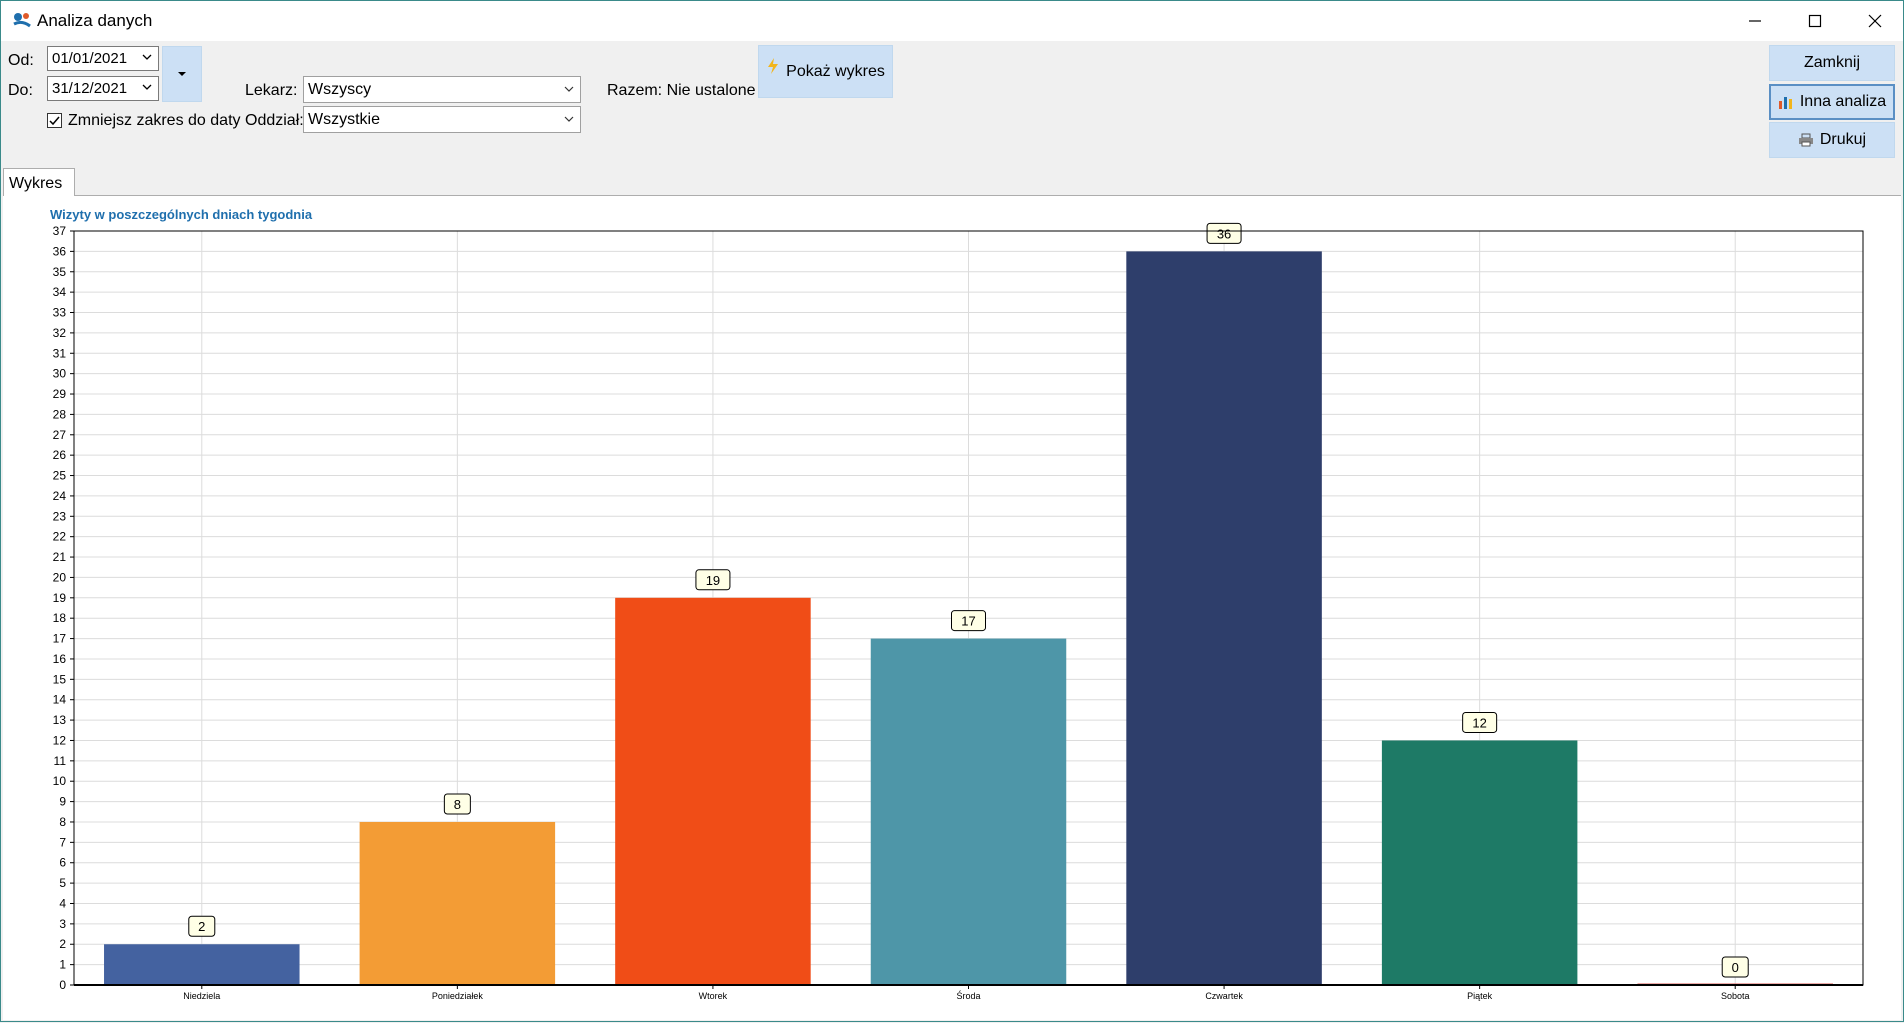 The image size is (1904, 1023). What do you see at coordinates (60, 455) in the screenshot?
I see `y-tick-label: 26` at bounding box center [60, 455].